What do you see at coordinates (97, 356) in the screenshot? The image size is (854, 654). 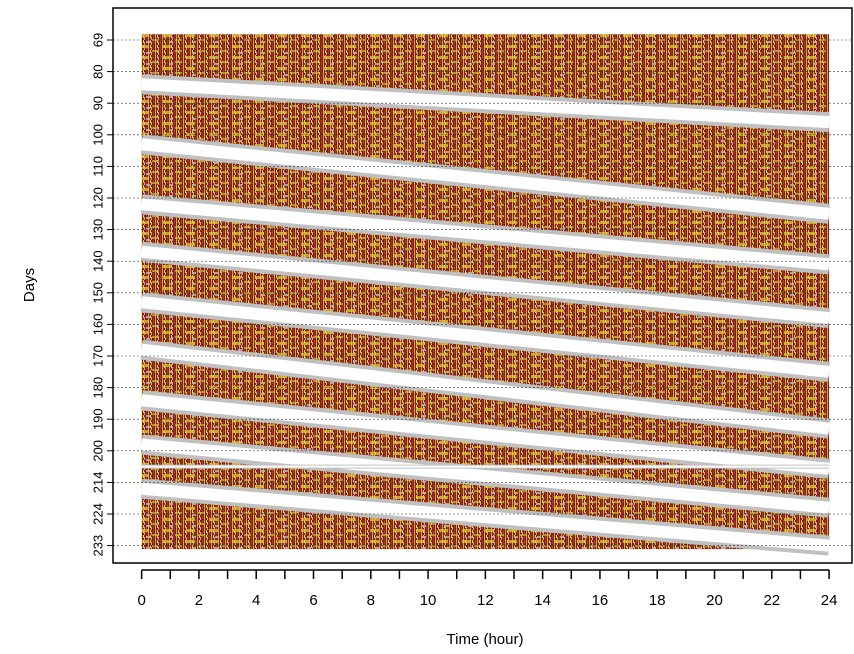 I see `y-tick-label: 170` at bounding box center [97, 356].